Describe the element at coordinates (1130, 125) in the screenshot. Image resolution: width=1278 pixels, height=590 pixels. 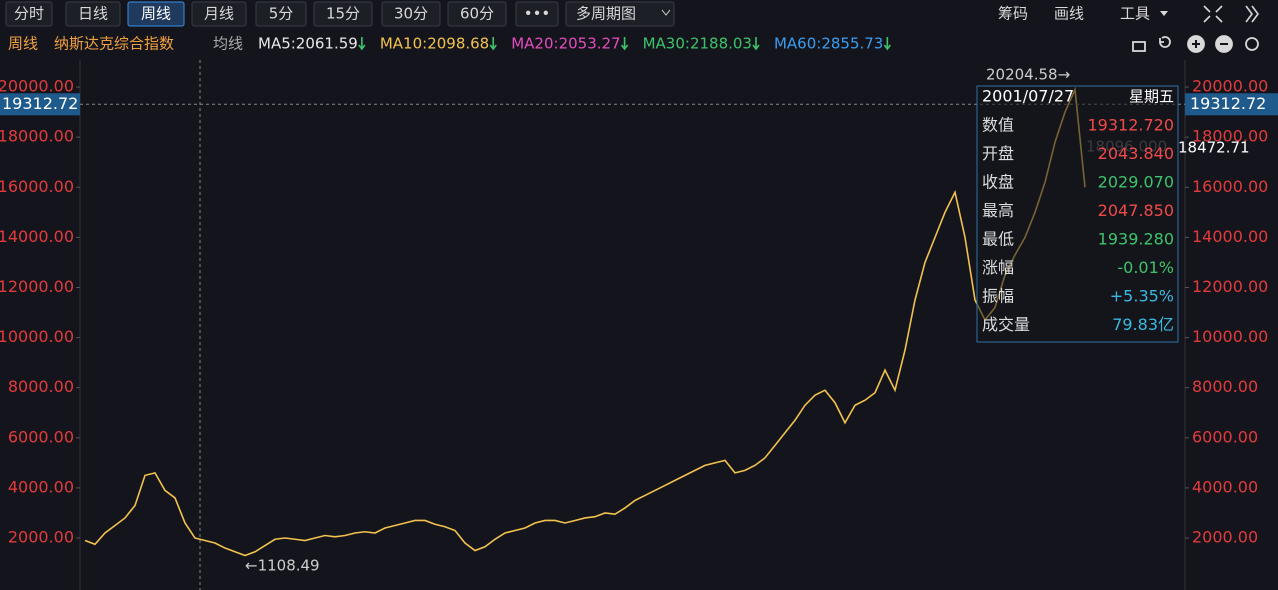
I see `tooltip-value: 19312.720` at that location.